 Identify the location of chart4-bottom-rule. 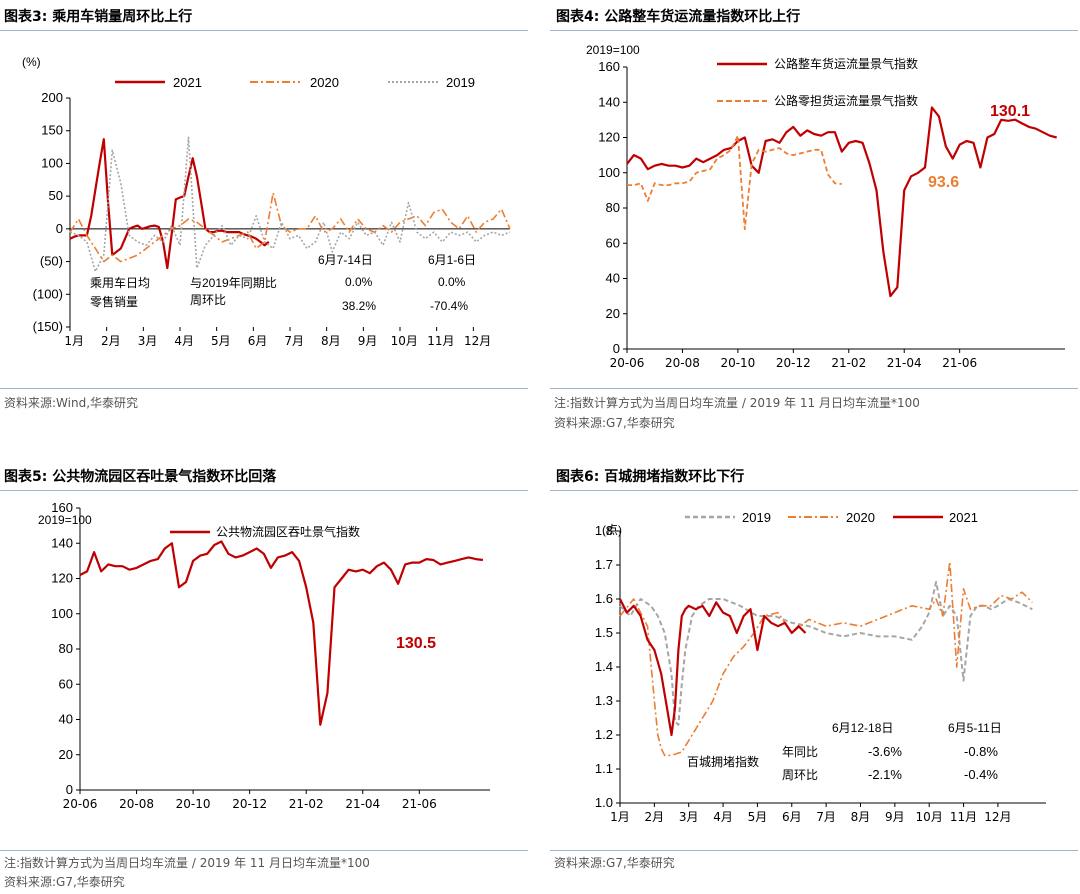
(814, 388).